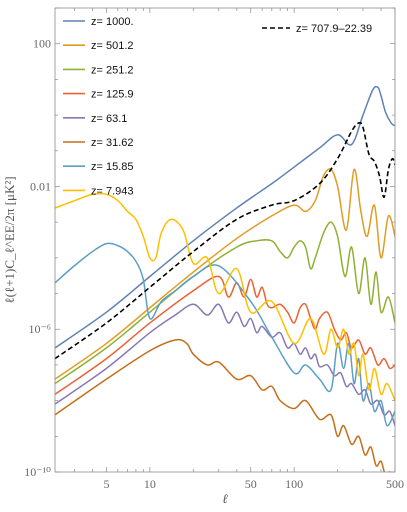 The image size is (407, 512). What do you see at coordinates (395, 484) in the screenshot?
I see `x-tick-label: 500` at bounding box center [395, 484].